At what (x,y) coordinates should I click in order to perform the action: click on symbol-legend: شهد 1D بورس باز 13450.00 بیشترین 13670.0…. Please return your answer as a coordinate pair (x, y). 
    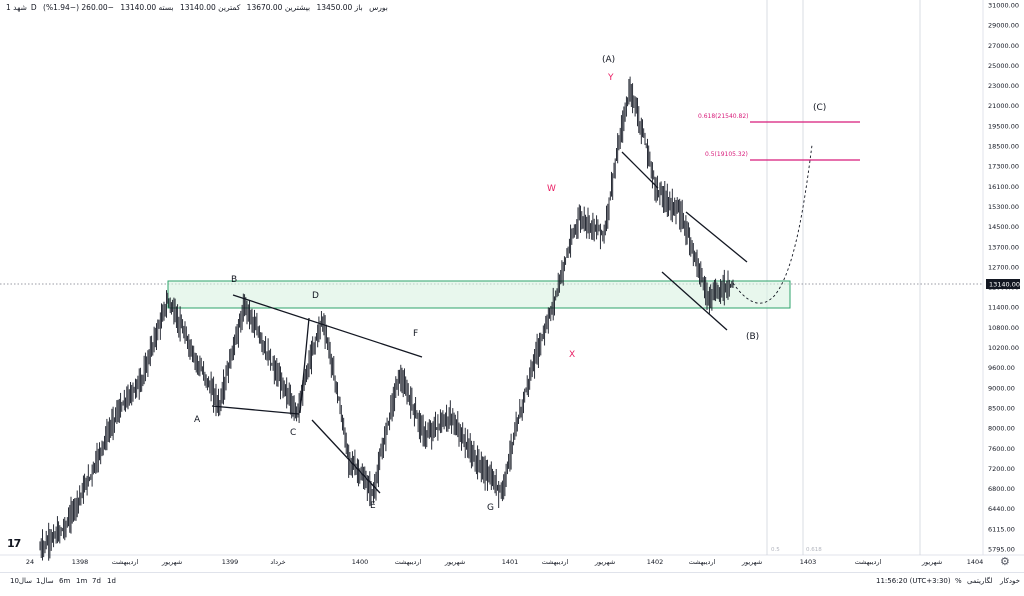
    Looking at the image, I should click on (199, 7).